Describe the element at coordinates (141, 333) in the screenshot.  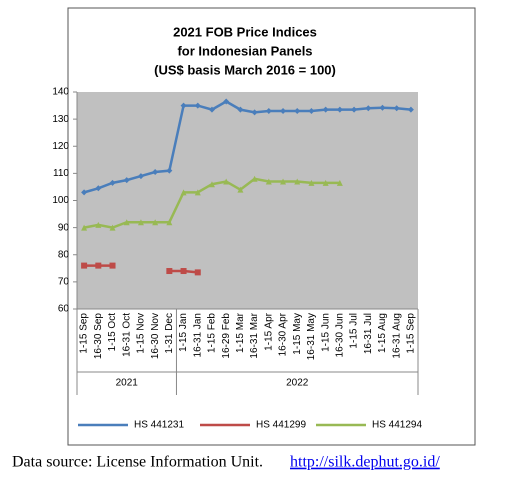
I see `x-tick-label: 1-15 Nov` at that location.